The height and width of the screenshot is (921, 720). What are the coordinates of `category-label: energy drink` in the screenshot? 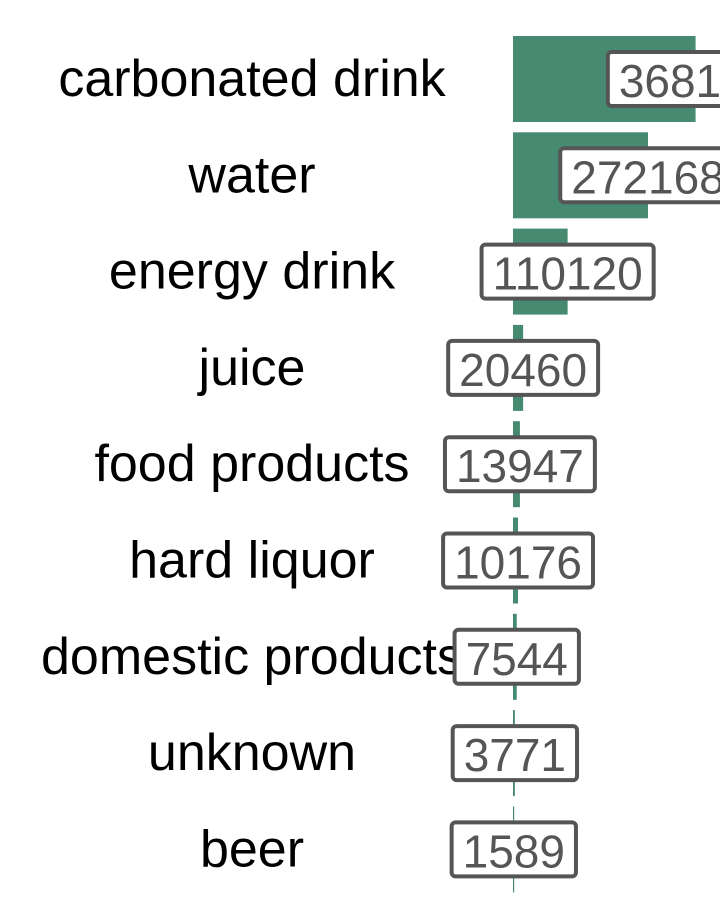 It's located at (252, 272).